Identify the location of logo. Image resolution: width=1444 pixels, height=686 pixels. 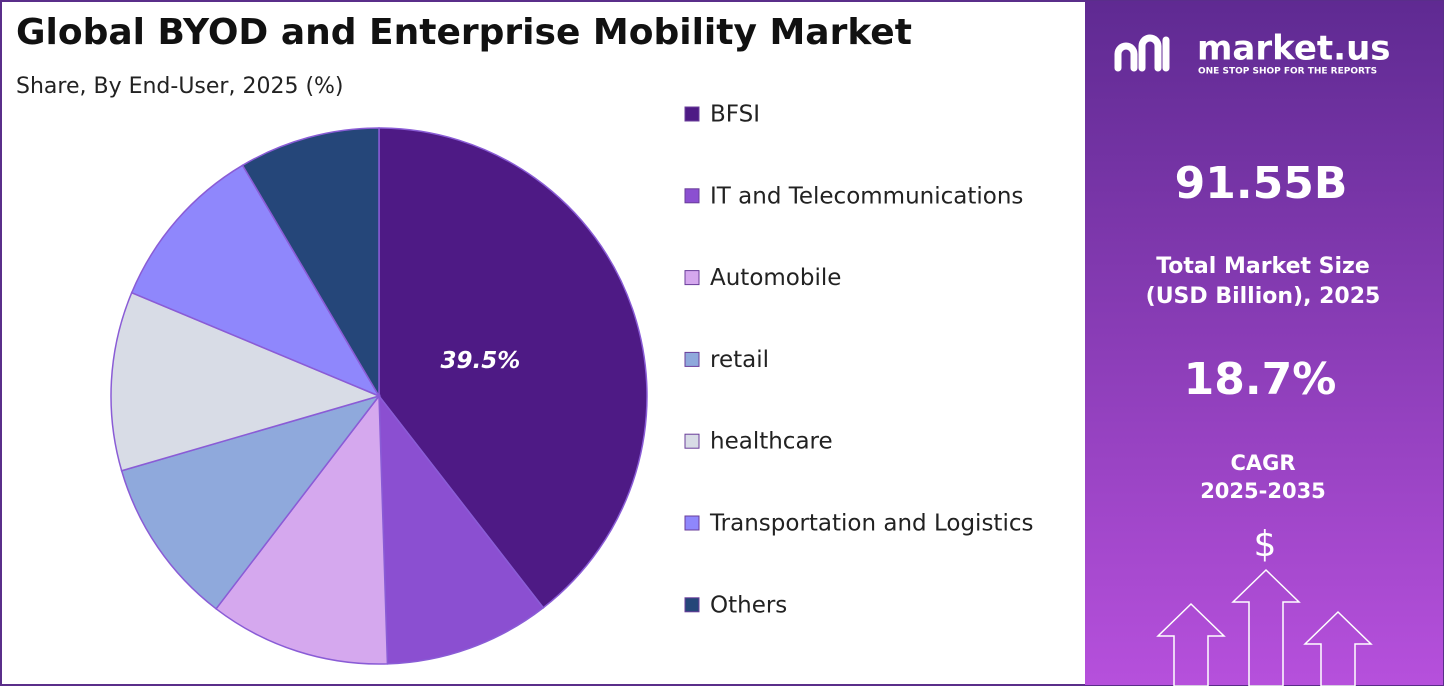
(1142, 53).